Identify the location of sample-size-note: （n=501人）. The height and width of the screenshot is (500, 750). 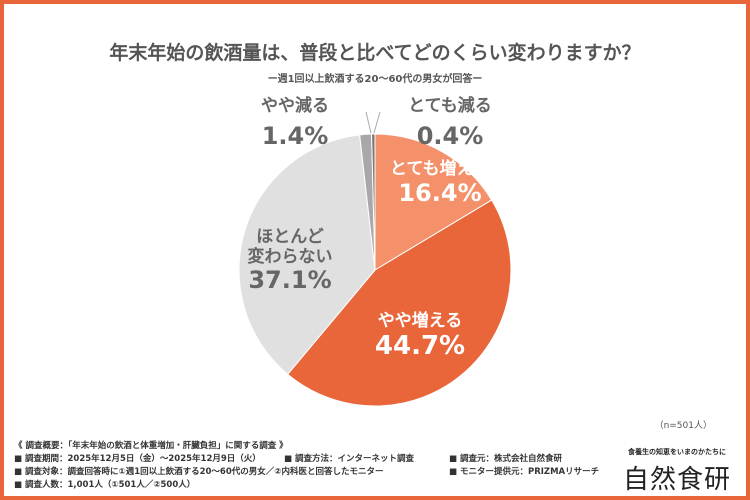
(683, 426).